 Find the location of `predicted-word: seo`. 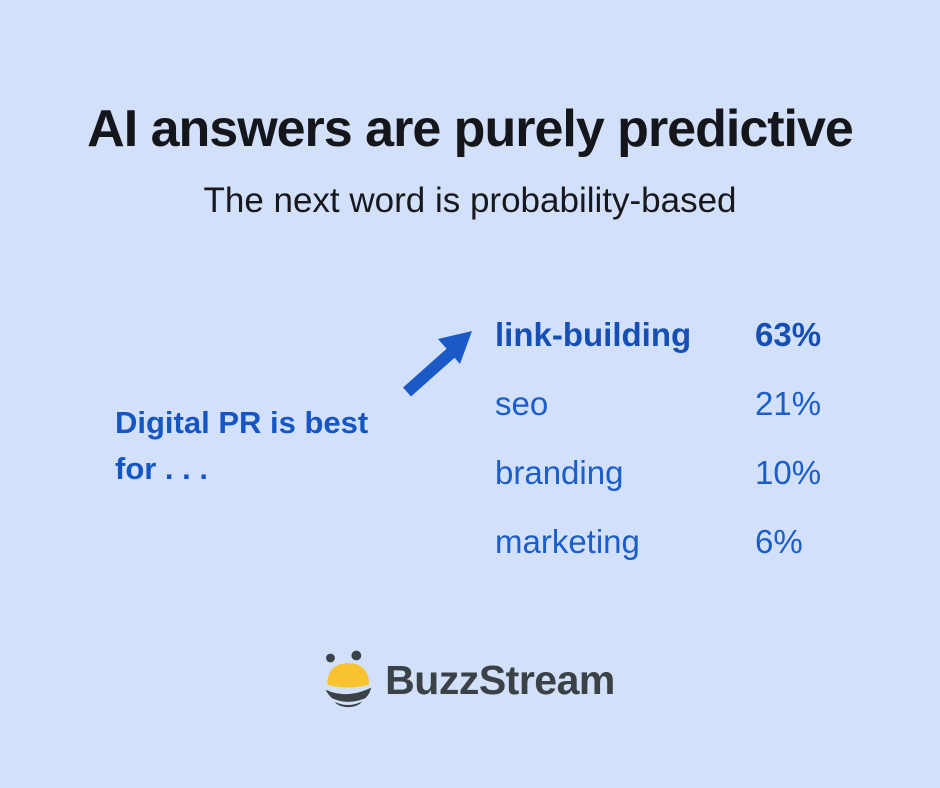

predicted-word: seo is located at coordinates (522, 403).